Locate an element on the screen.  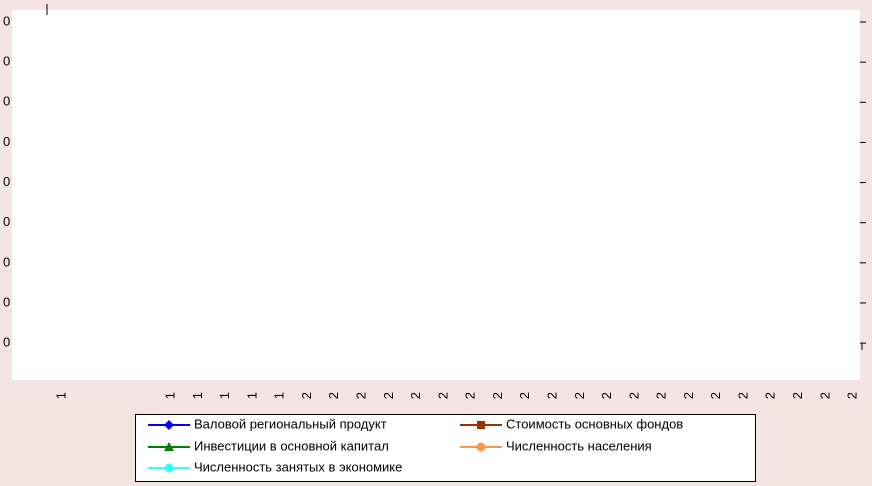
legend-label: Стоимость основных фондов is located at coordinates (594, 423).